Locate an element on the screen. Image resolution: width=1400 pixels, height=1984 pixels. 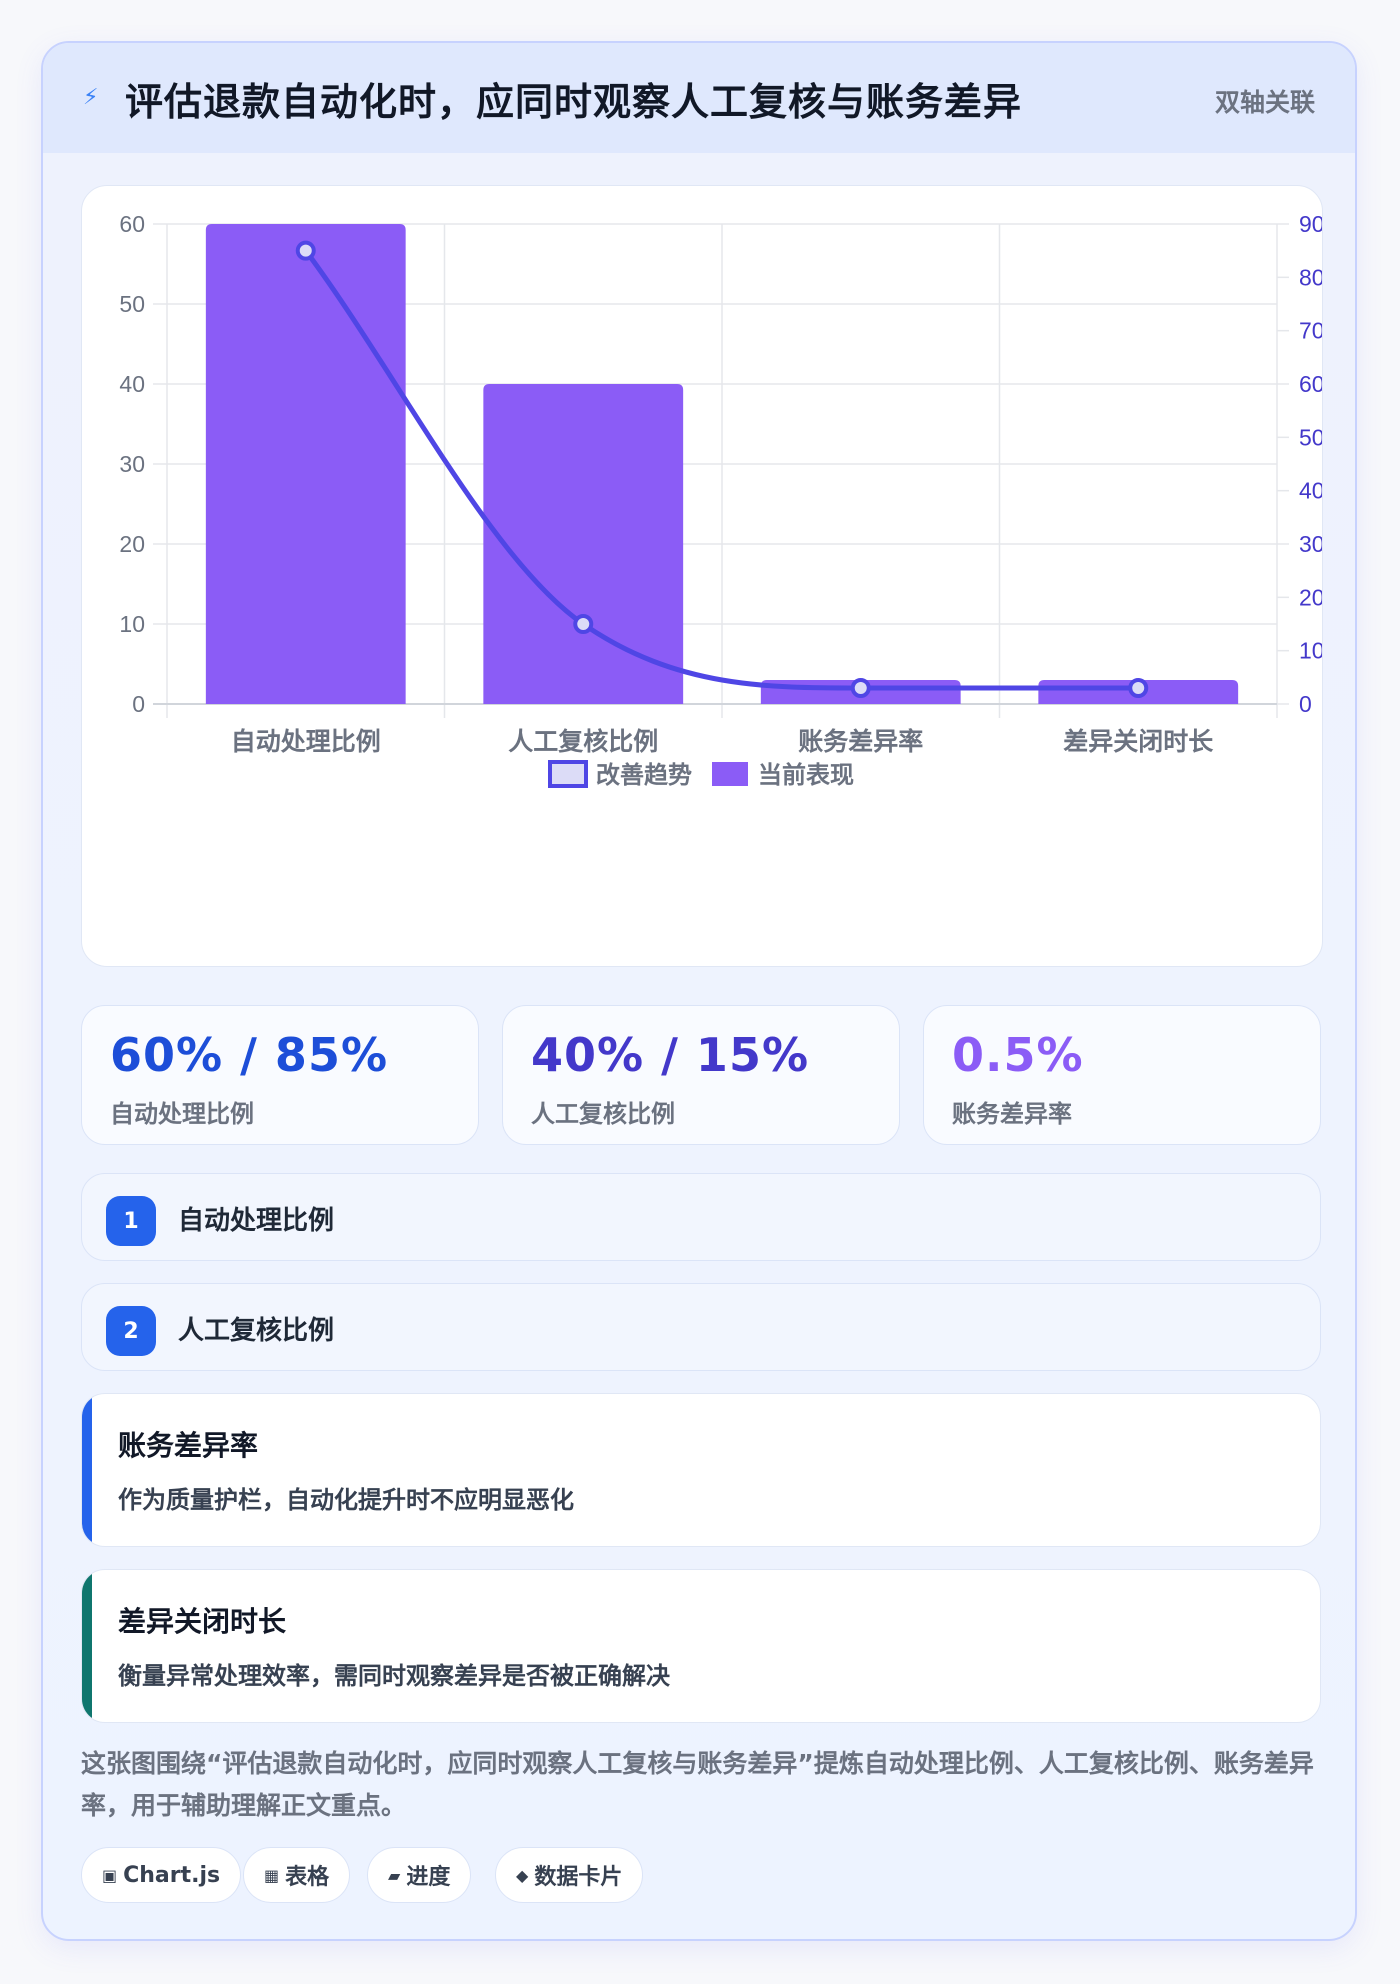
chip-chartjs: ▣ Chart.js is located at coordinates (161, 1875).